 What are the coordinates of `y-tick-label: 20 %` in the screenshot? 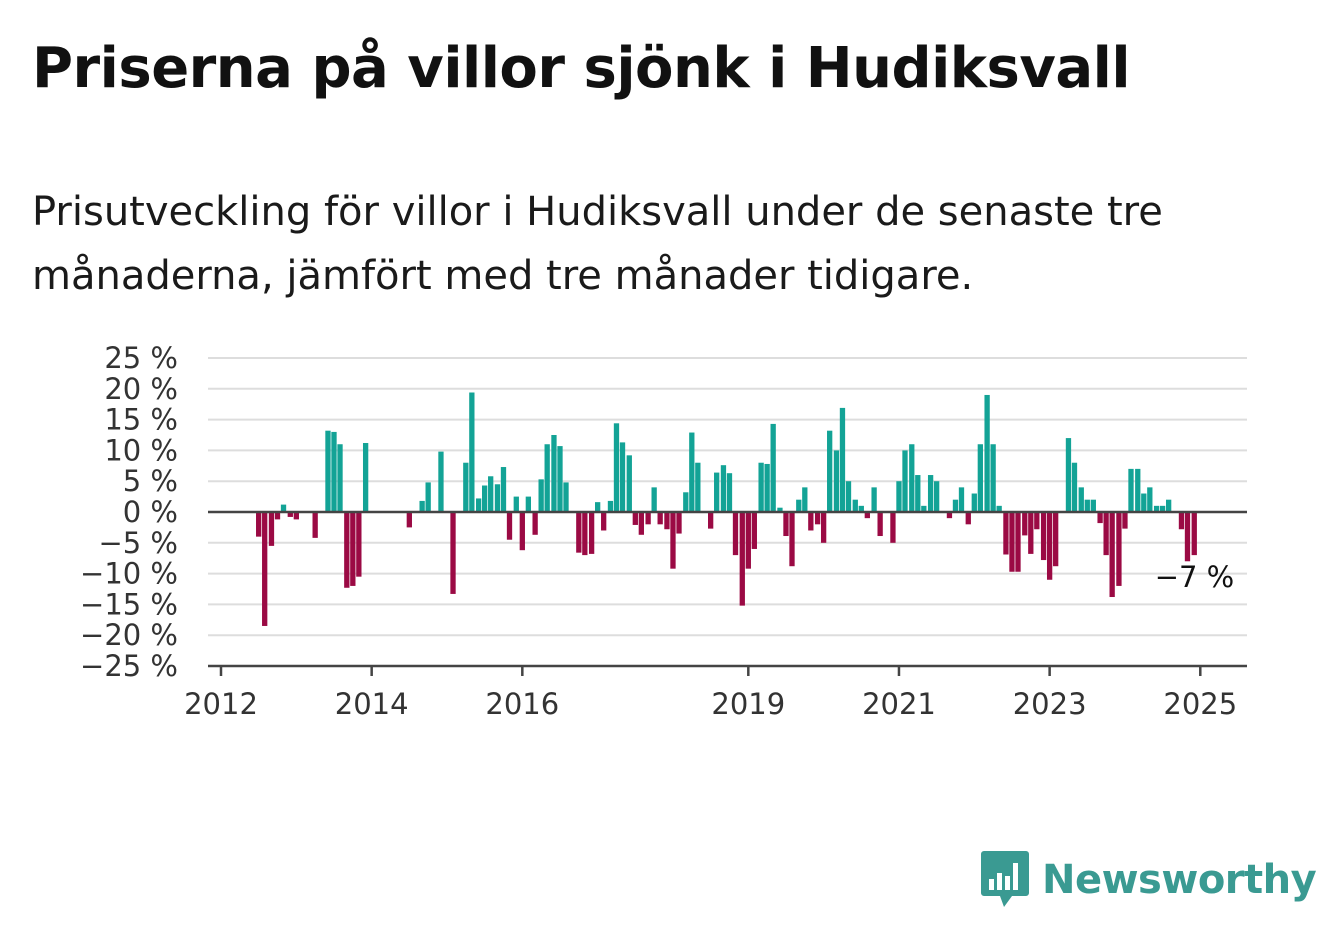 It's located at (141, 389).